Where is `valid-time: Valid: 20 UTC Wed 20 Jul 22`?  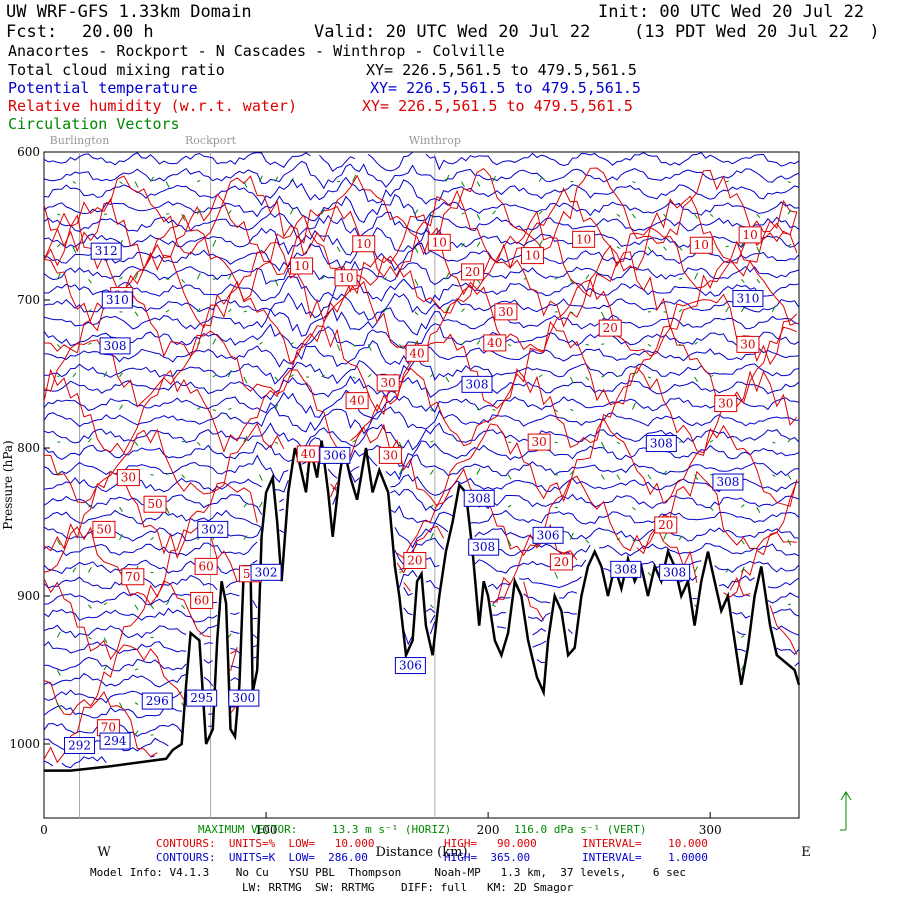 valid-time: Valid: 20 UTC Wed 20 Jul 22 is located at coordinates (452, 32).